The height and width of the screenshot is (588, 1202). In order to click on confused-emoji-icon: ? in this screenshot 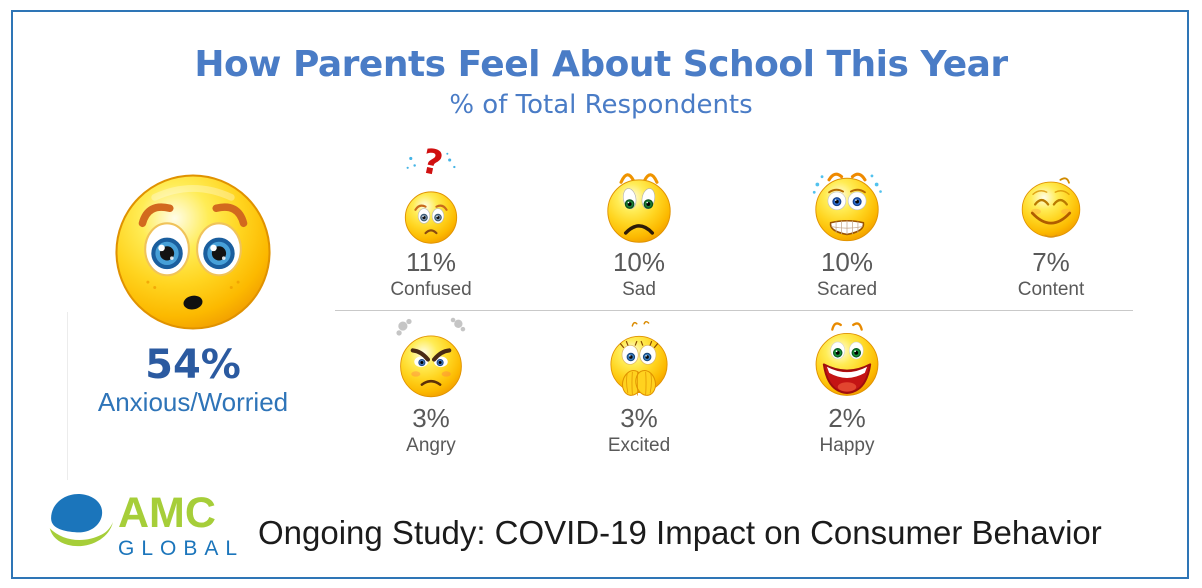, I will do `click(431, 195)`.